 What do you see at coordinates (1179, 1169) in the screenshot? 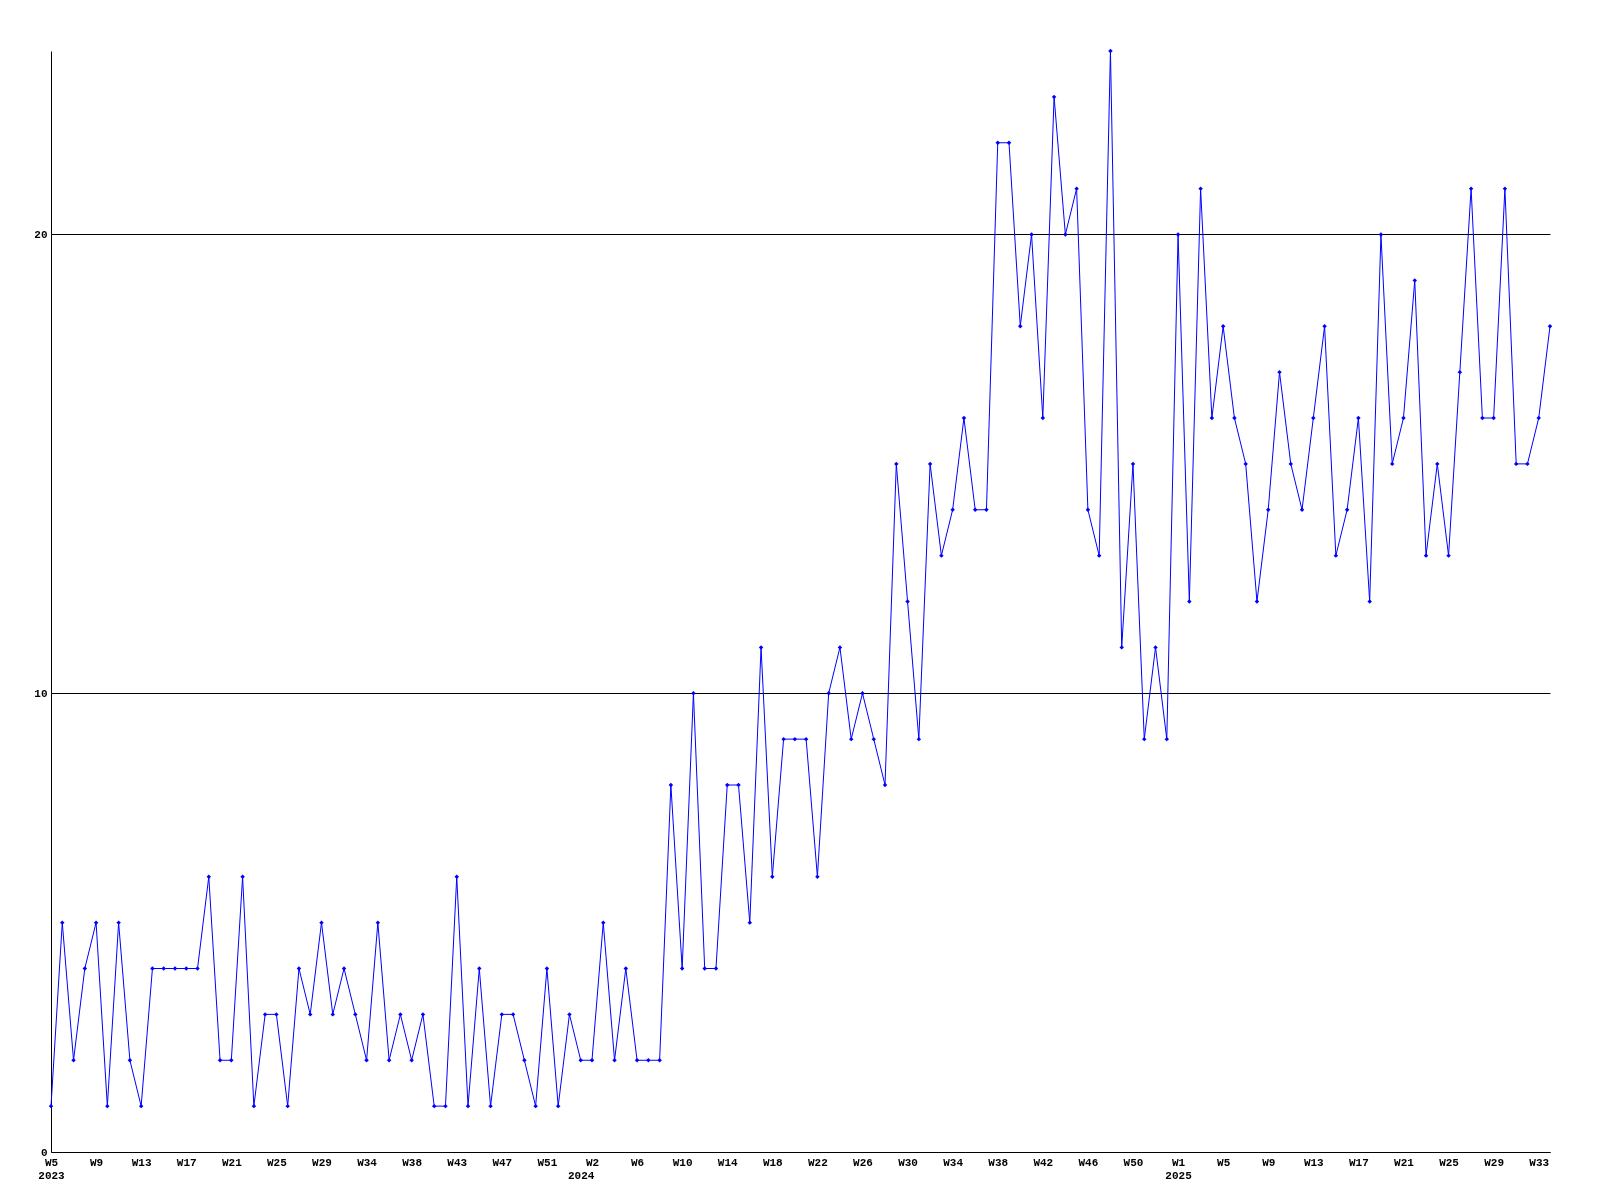
I see `x-tick-label: W1 2025` at bounding box center [1179, 1169].